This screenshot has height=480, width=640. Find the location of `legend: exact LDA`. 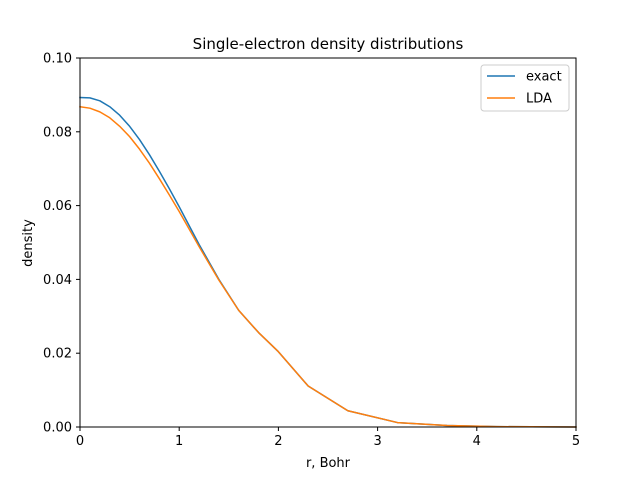

legend: exact LDA is located at coordinates (525, 88).